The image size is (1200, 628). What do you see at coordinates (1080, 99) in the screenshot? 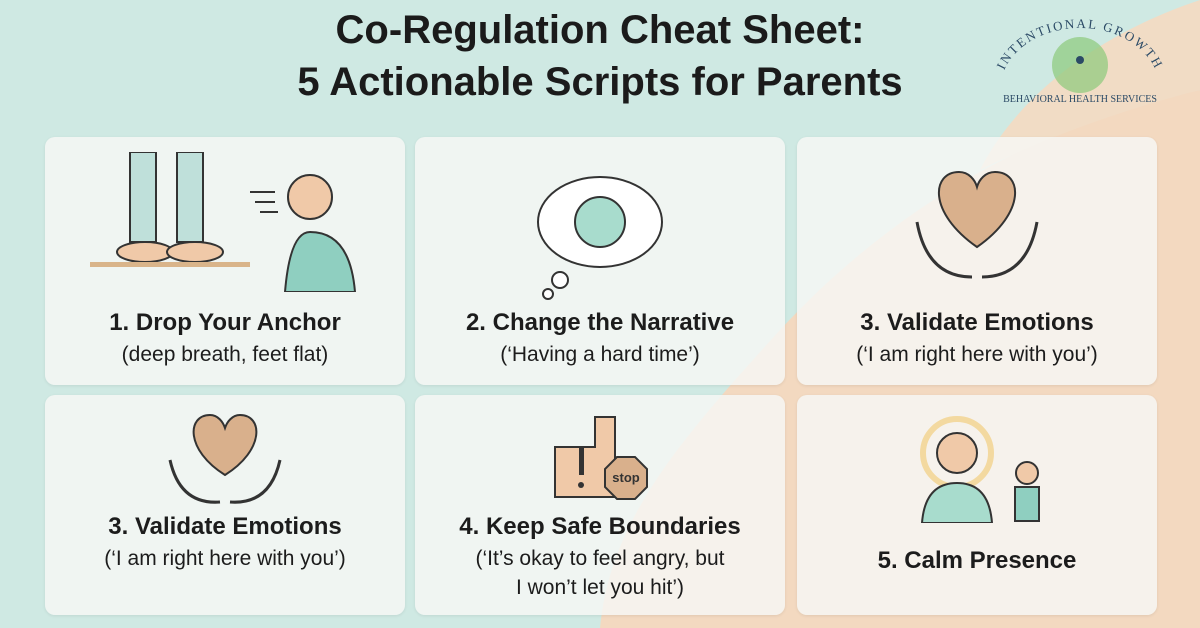
I see `logo-tagline: BEHAVIORAL HEALTH SERVICES` at bounding box center [1080, 99].